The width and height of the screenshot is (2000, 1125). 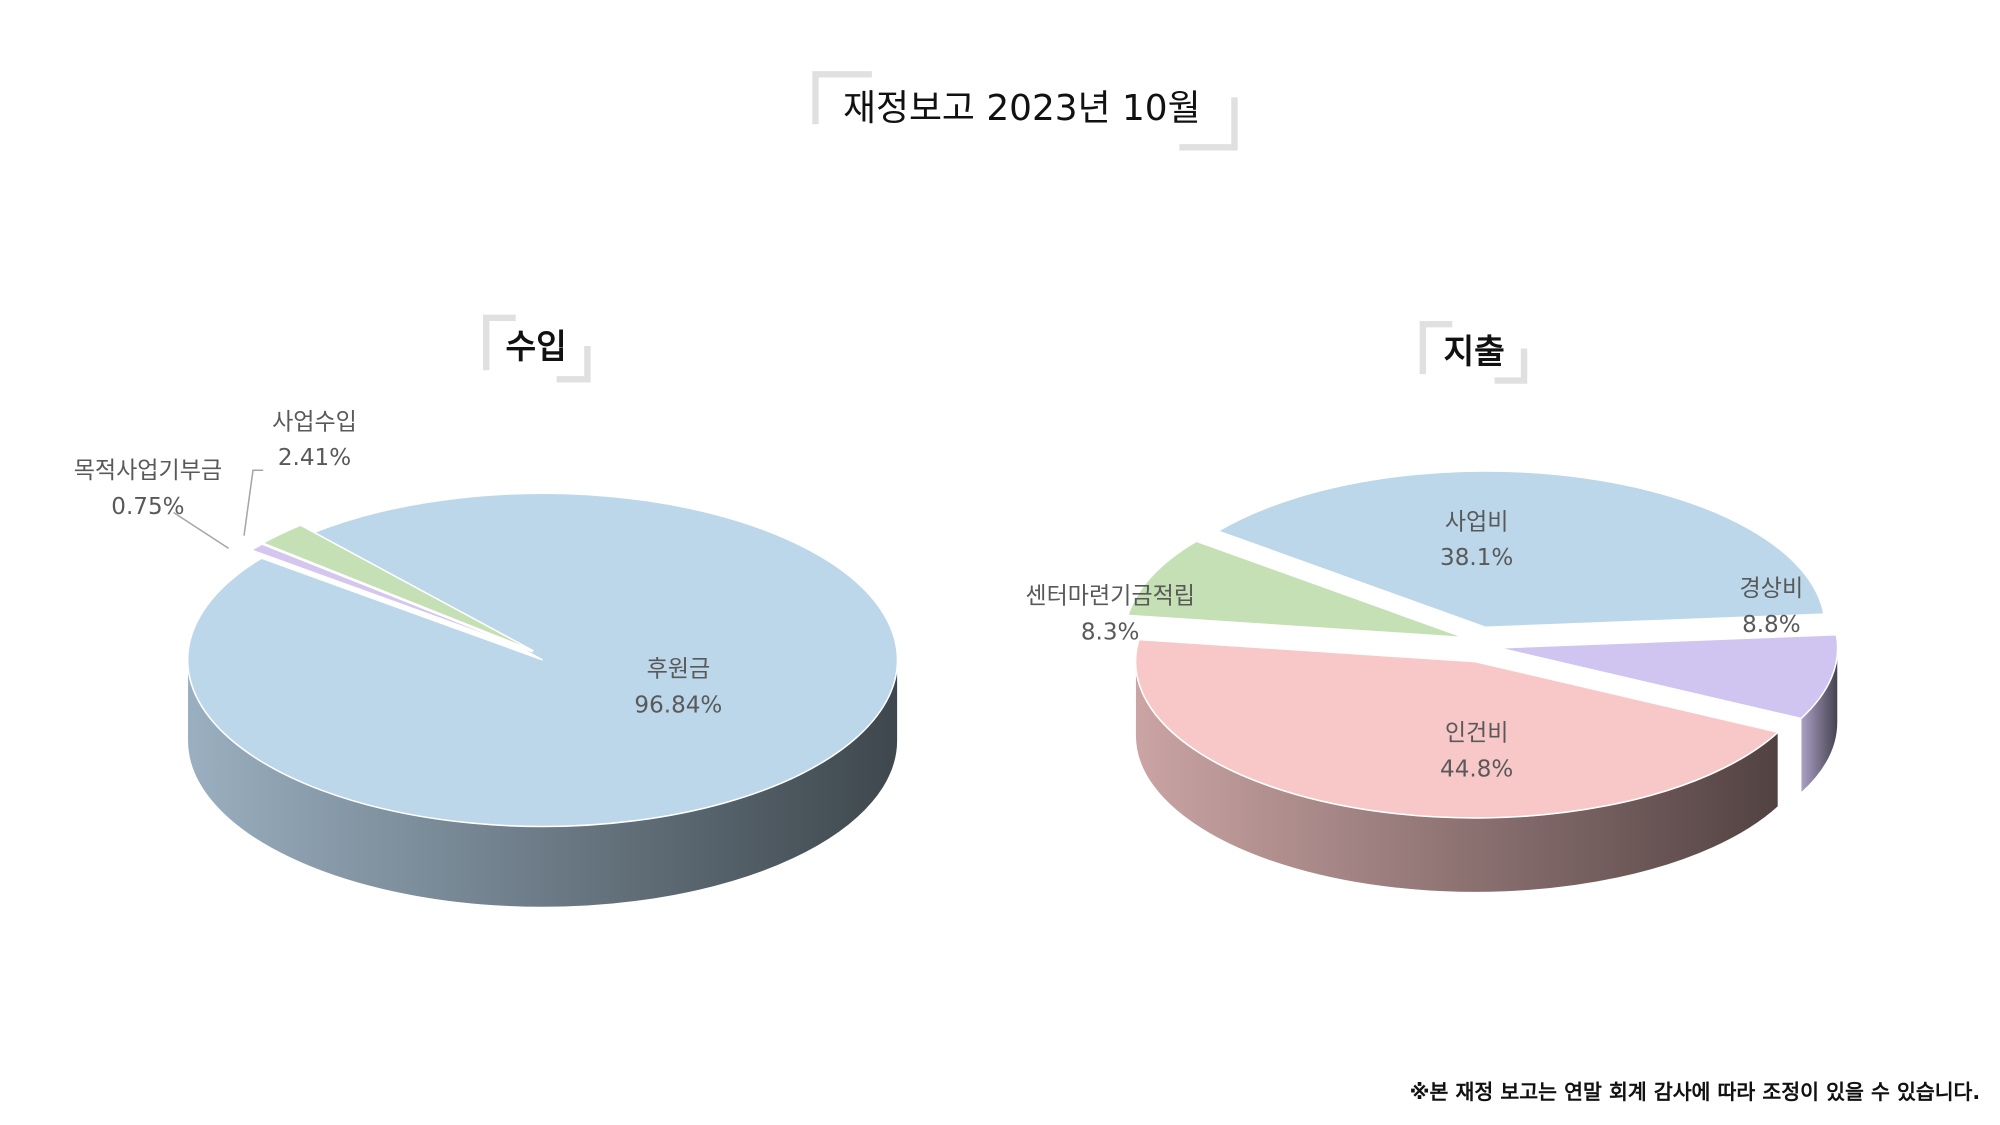 I want to click on chart-title: 수입, so click(x=536, y=346).